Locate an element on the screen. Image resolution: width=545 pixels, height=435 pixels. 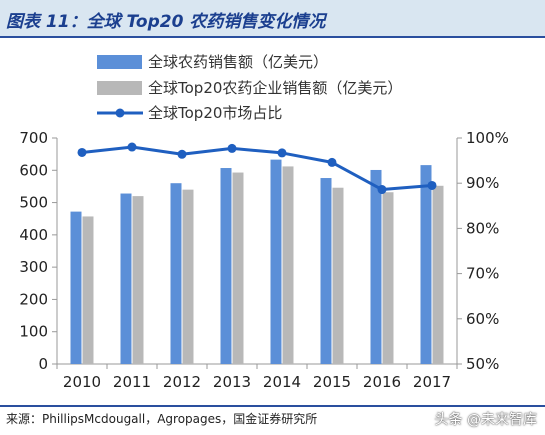
bar-top20-sales-2015 is located at coordinates (338, 275).